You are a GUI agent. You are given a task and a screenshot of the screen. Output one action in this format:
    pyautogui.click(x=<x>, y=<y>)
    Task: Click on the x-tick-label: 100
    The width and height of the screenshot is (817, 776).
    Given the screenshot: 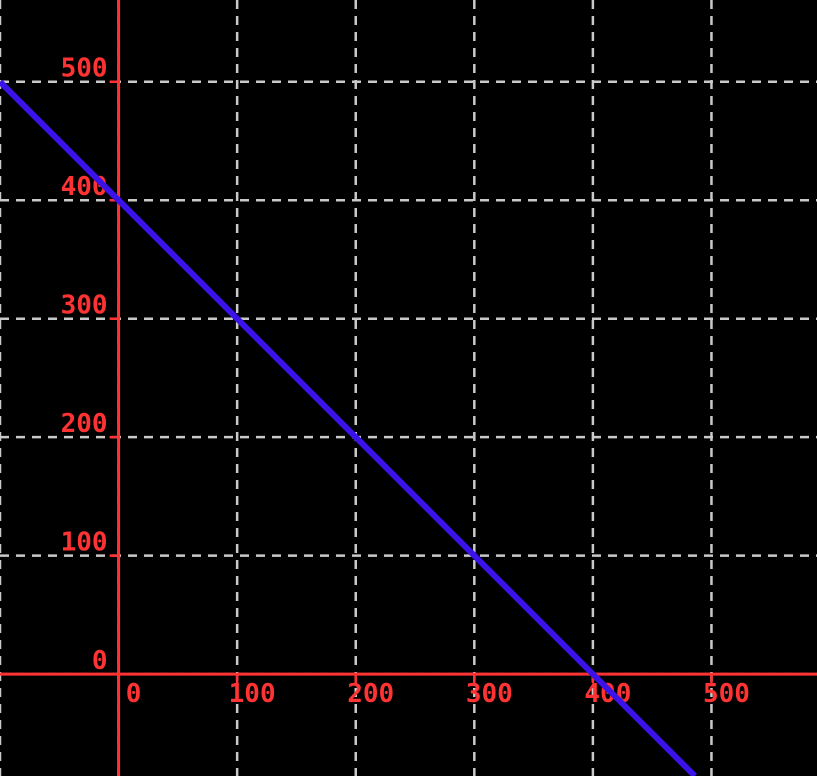 What is the action you would take?
    pyautogui.click(x=252, y=694)
    